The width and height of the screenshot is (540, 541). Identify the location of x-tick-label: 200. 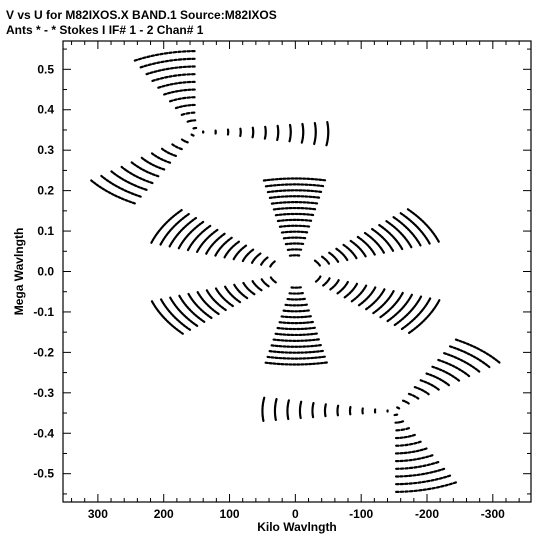
(164, 514).